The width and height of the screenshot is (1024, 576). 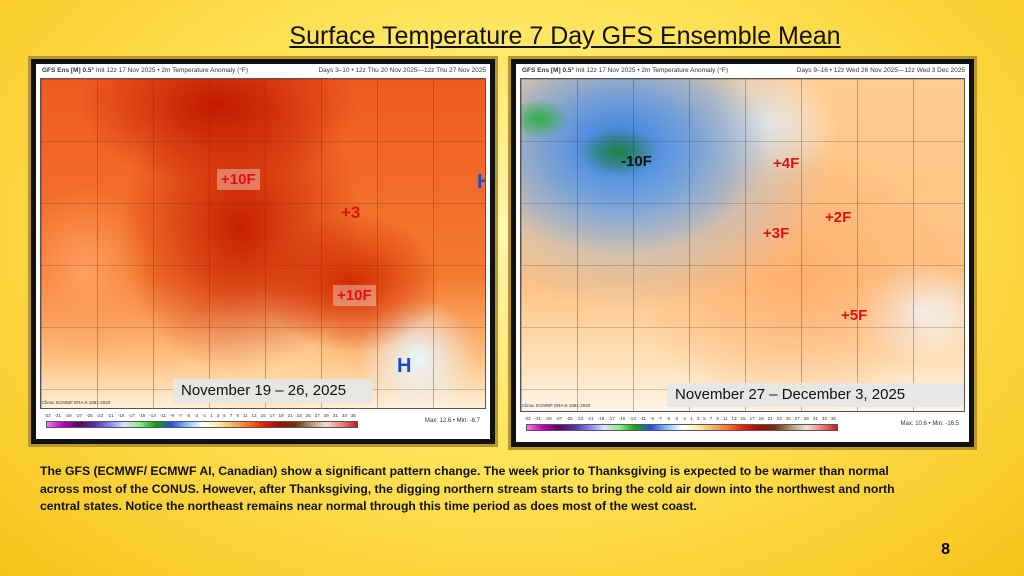 What do you see at coordinates (929, 424) in the screenshot?
I see `max-min: Max: 10.6 • Min: -16.5` at bounding box center [929, 424].